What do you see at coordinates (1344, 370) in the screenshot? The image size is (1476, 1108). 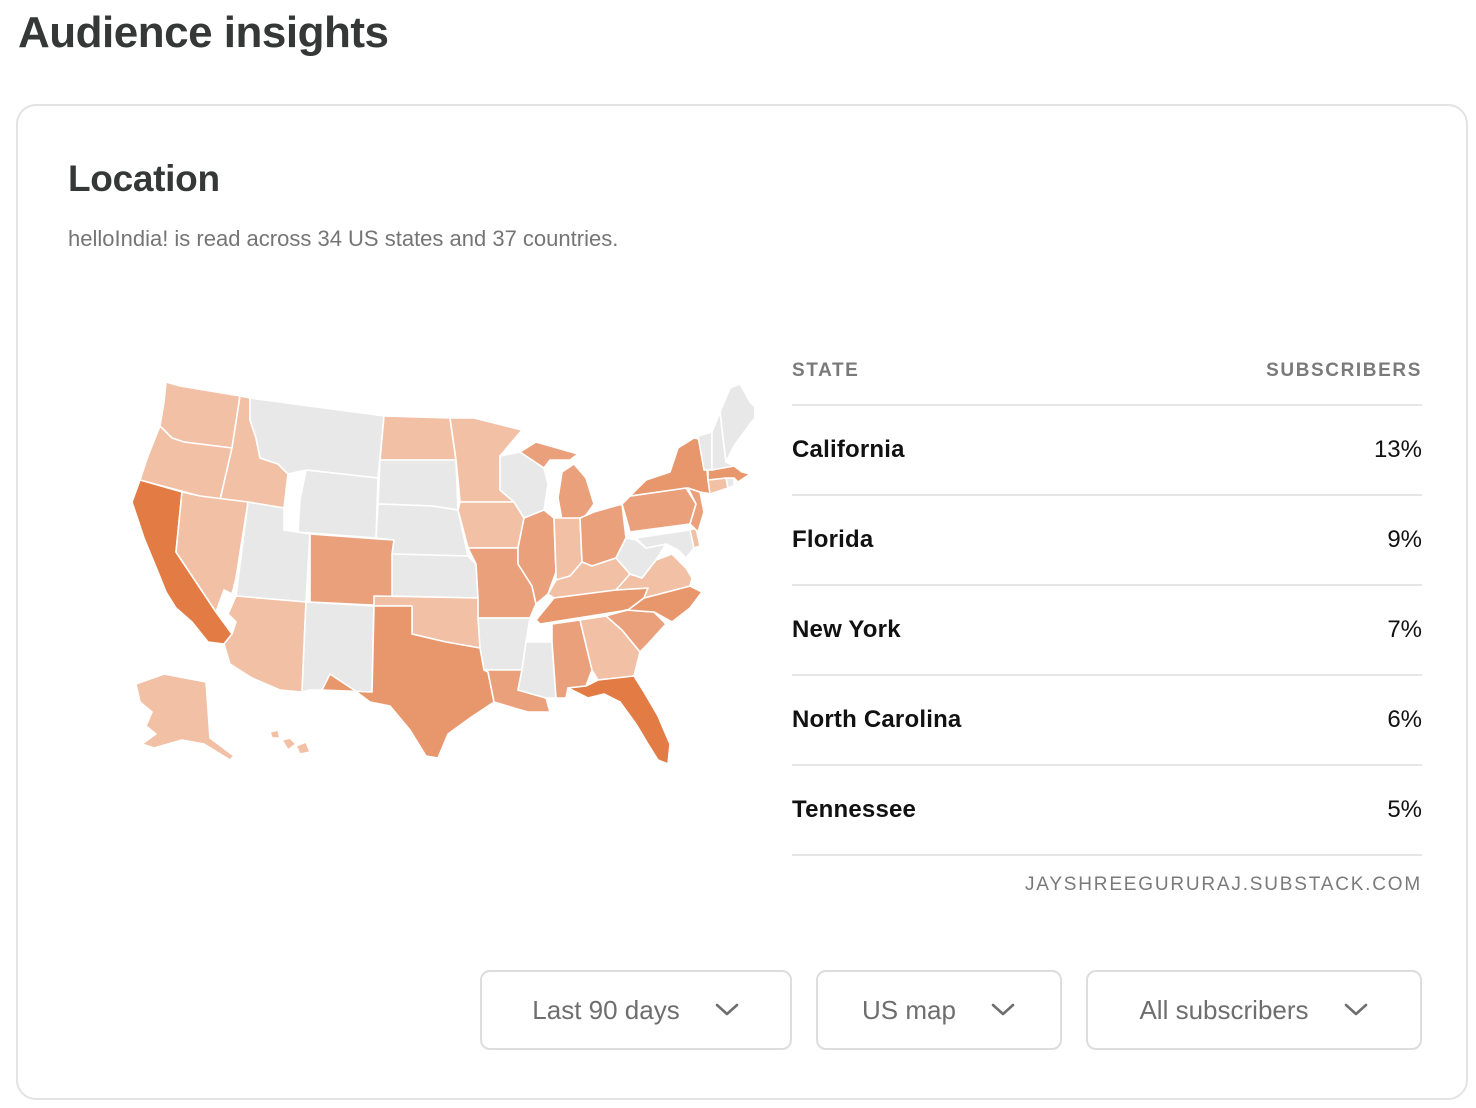 I see `column-subscribers-header: SUBSCRIBERS` at bounding box center [1344, 370].